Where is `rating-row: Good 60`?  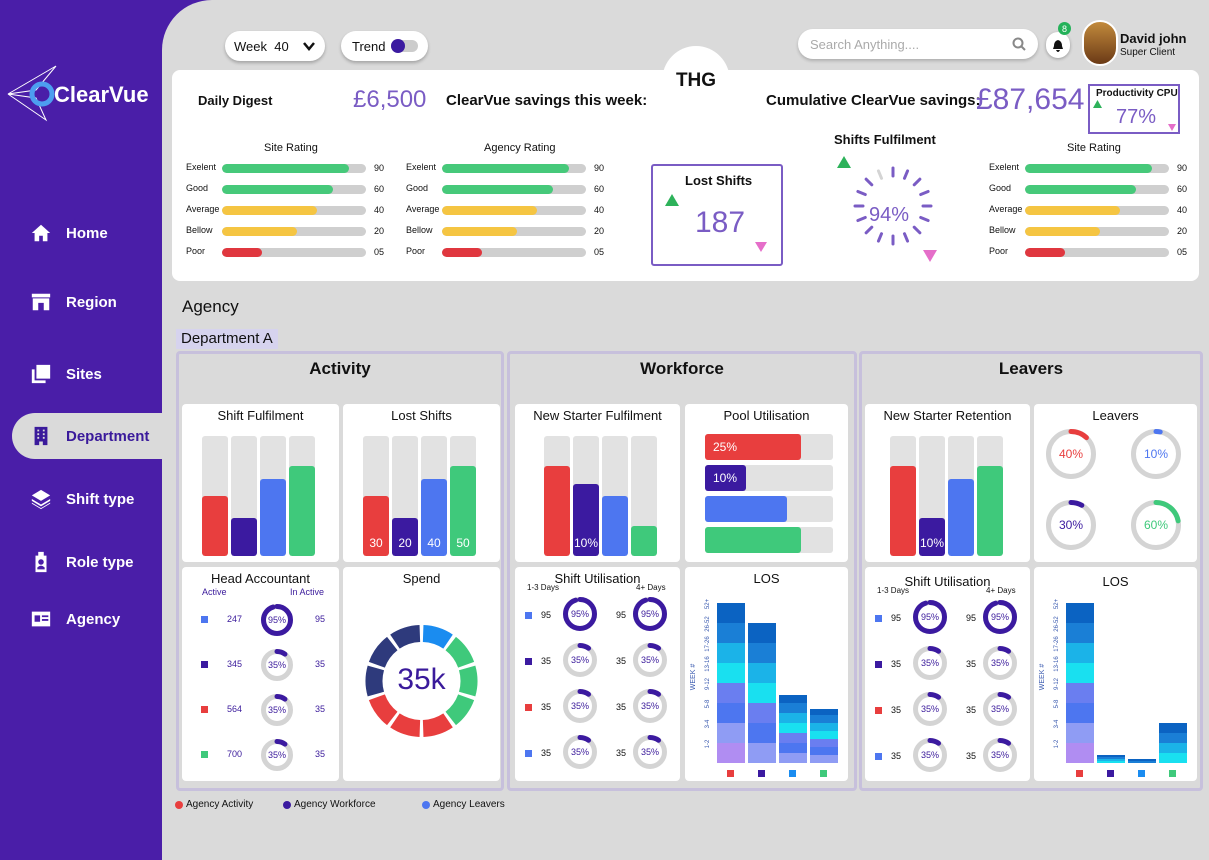
rating-row: Good 60 is located at coordinates (291, 189).